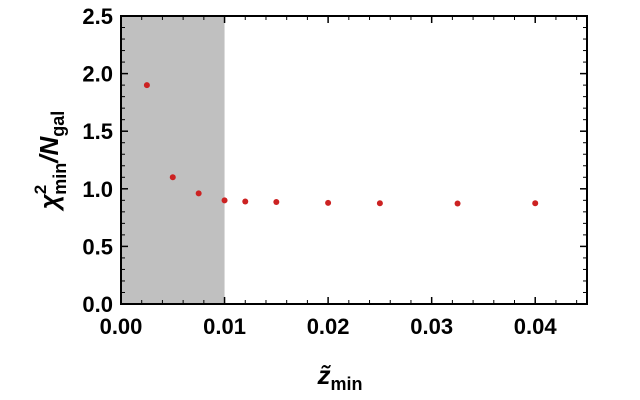 The image size is (640, 400). Describe the element at coordinates (97, 189) in the screenshot. I see `y-tick-label: 1.0` at that location.